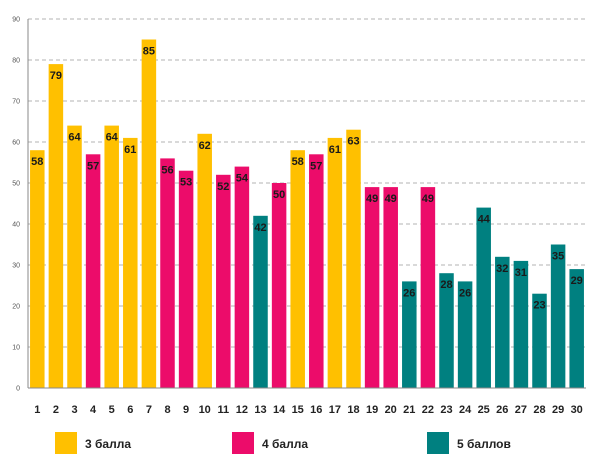 This screenshot has height=464, width=593. What do you see at coordinates (260, 228) in the screenshot?
I see `data-label-13: 42` at bounding box center [260, 228].